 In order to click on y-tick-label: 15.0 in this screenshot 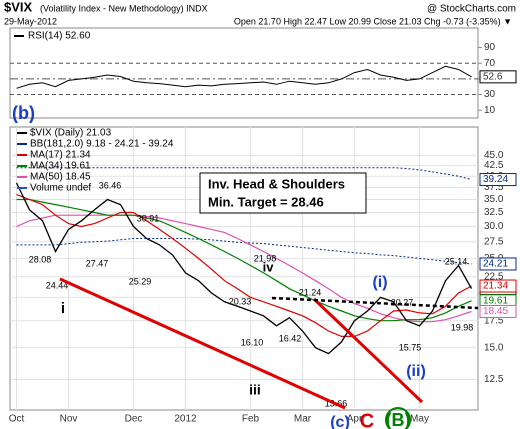, I will do `click(494, 347)`.